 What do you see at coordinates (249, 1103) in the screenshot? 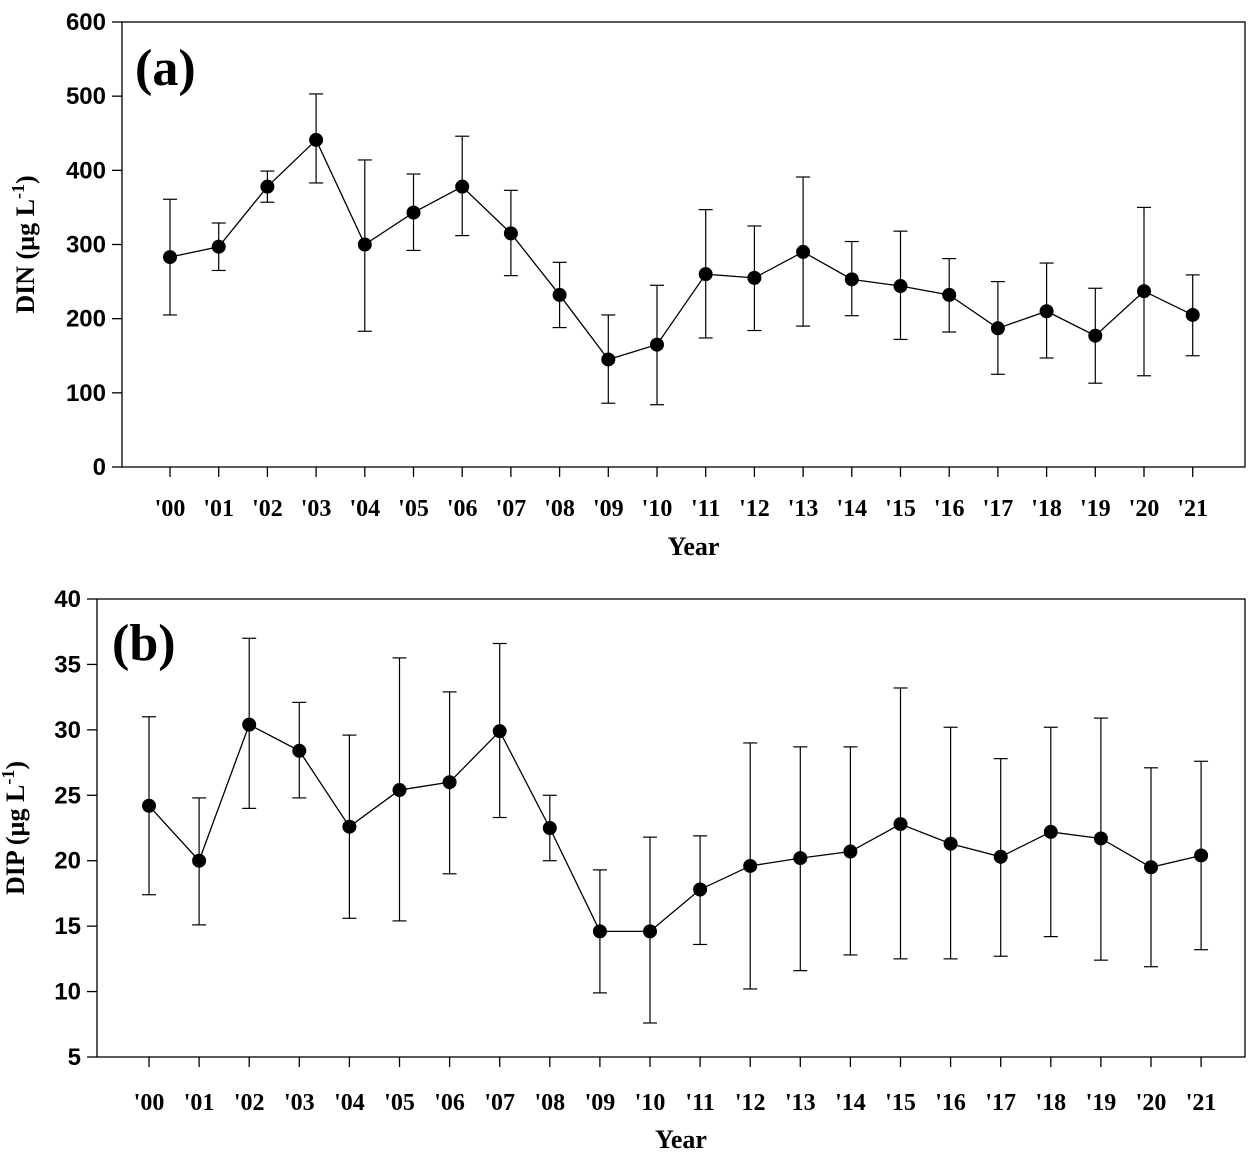
I see `x-tick-label: '02` at bounding box center [249, 1103].